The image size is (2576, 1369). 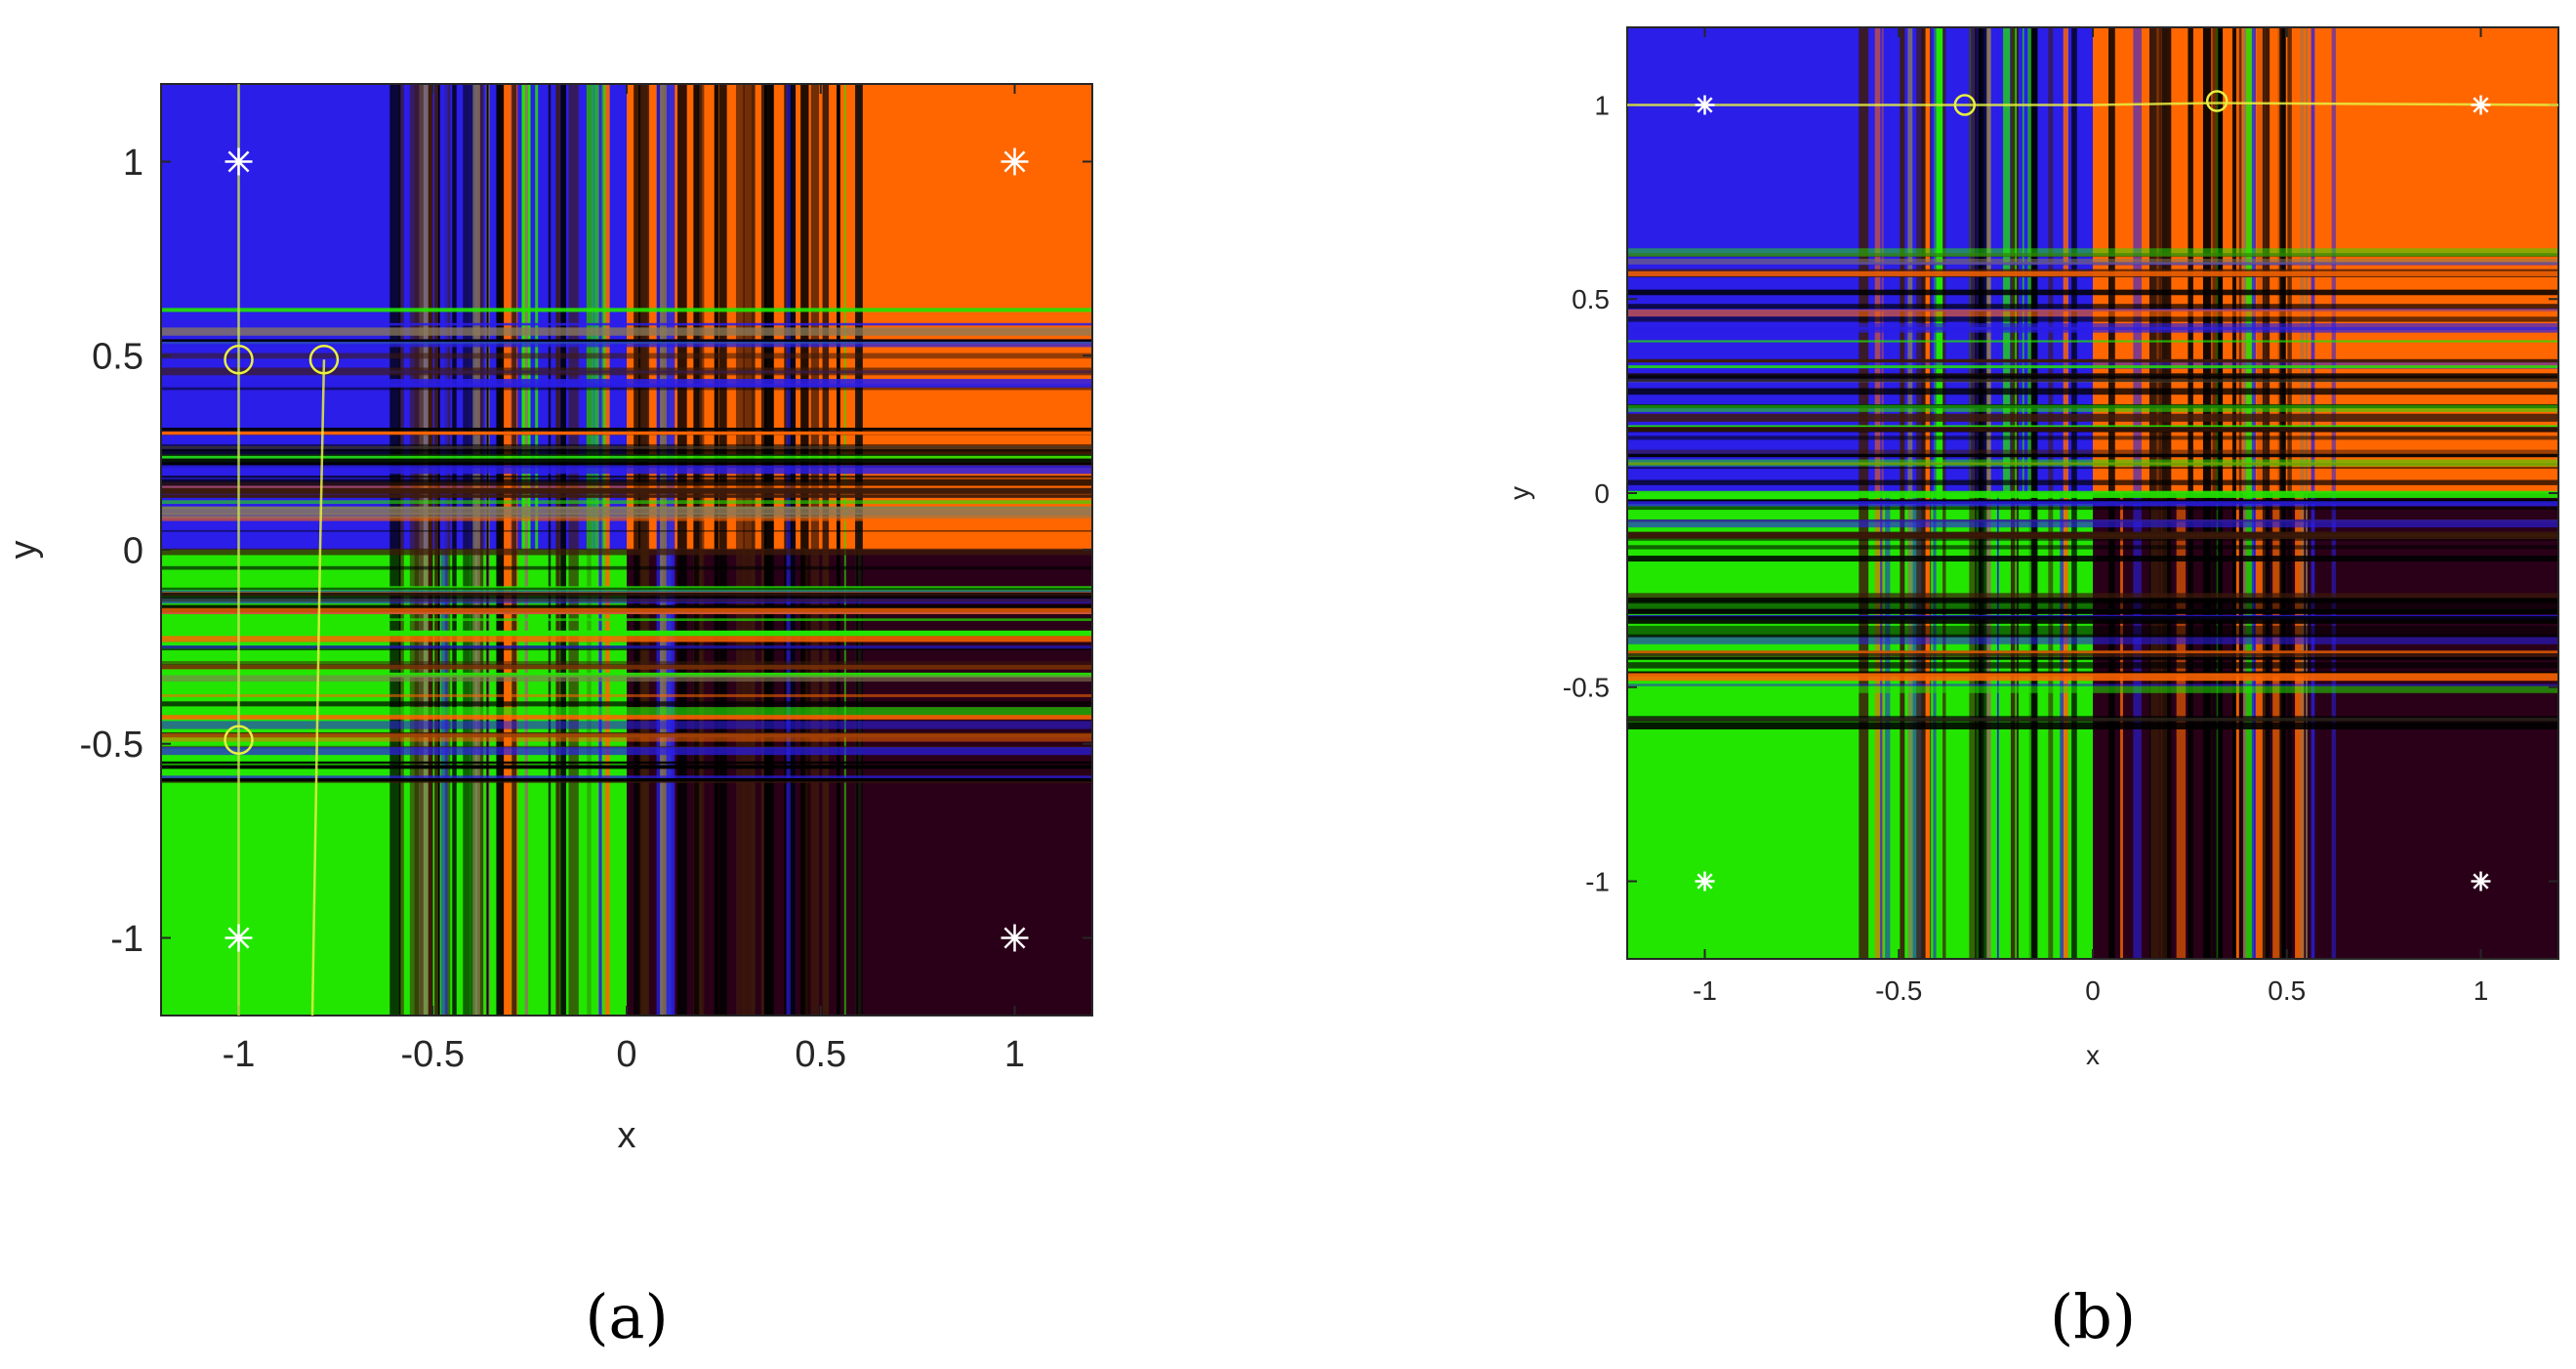 What do you see at coordinates (1602, 494) in the screenshot?
I see `panel-b-ytick-label: 0` at bounding box center [1602, 494].